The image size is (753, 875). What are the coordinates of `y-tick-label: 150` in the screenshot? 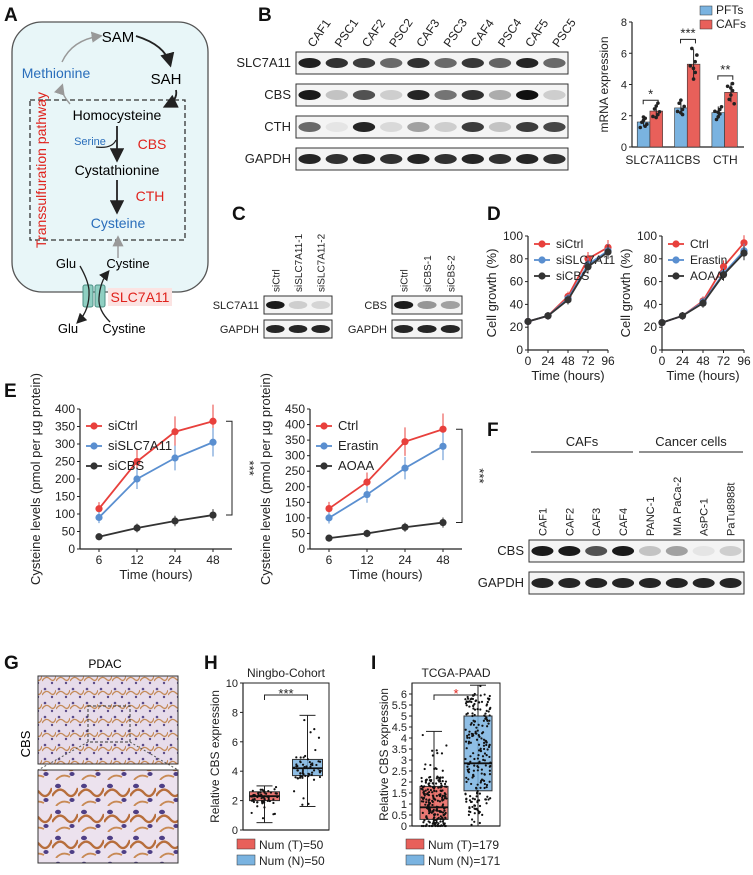 It's located at (295, 502).